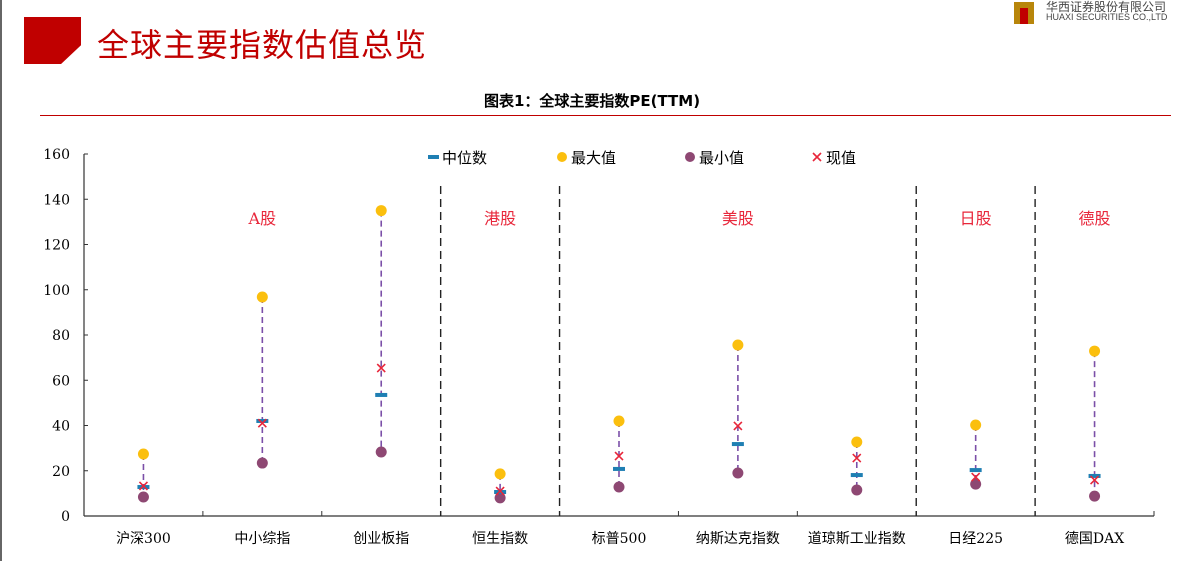 The image size is (1184, 561). Describe the element at coordinates (56, 291) in the screenshot. I see `y-tick-label: 100` at that location.